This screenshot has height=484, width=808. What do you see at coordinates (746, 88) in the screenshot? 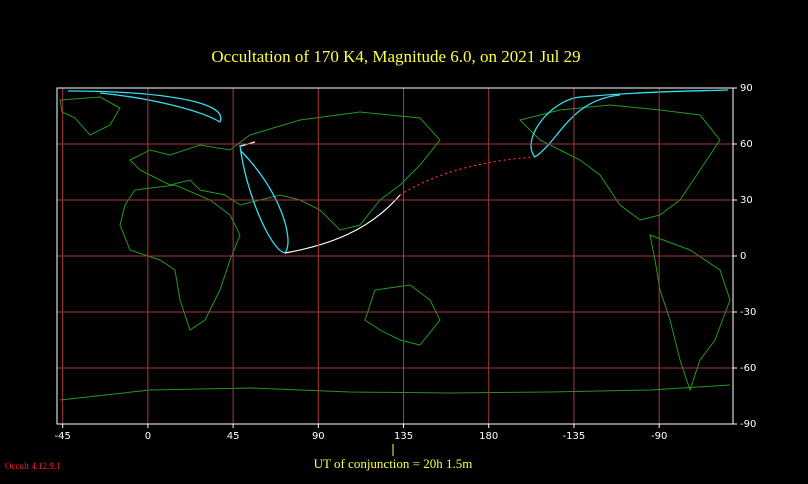
I see `y-tick-label: 90` at bounding box center [746, 88].